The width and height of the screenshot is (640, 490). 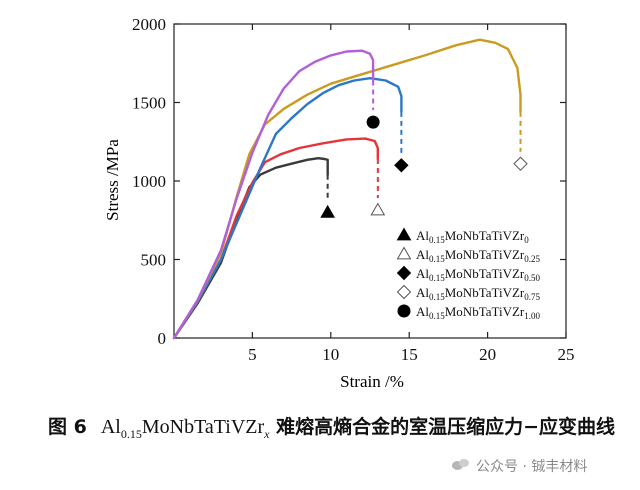 What do you see at coordinates (487, 354) in the screenshot?
I see `x-tick-label: 20` at bounding box center [487, 354].